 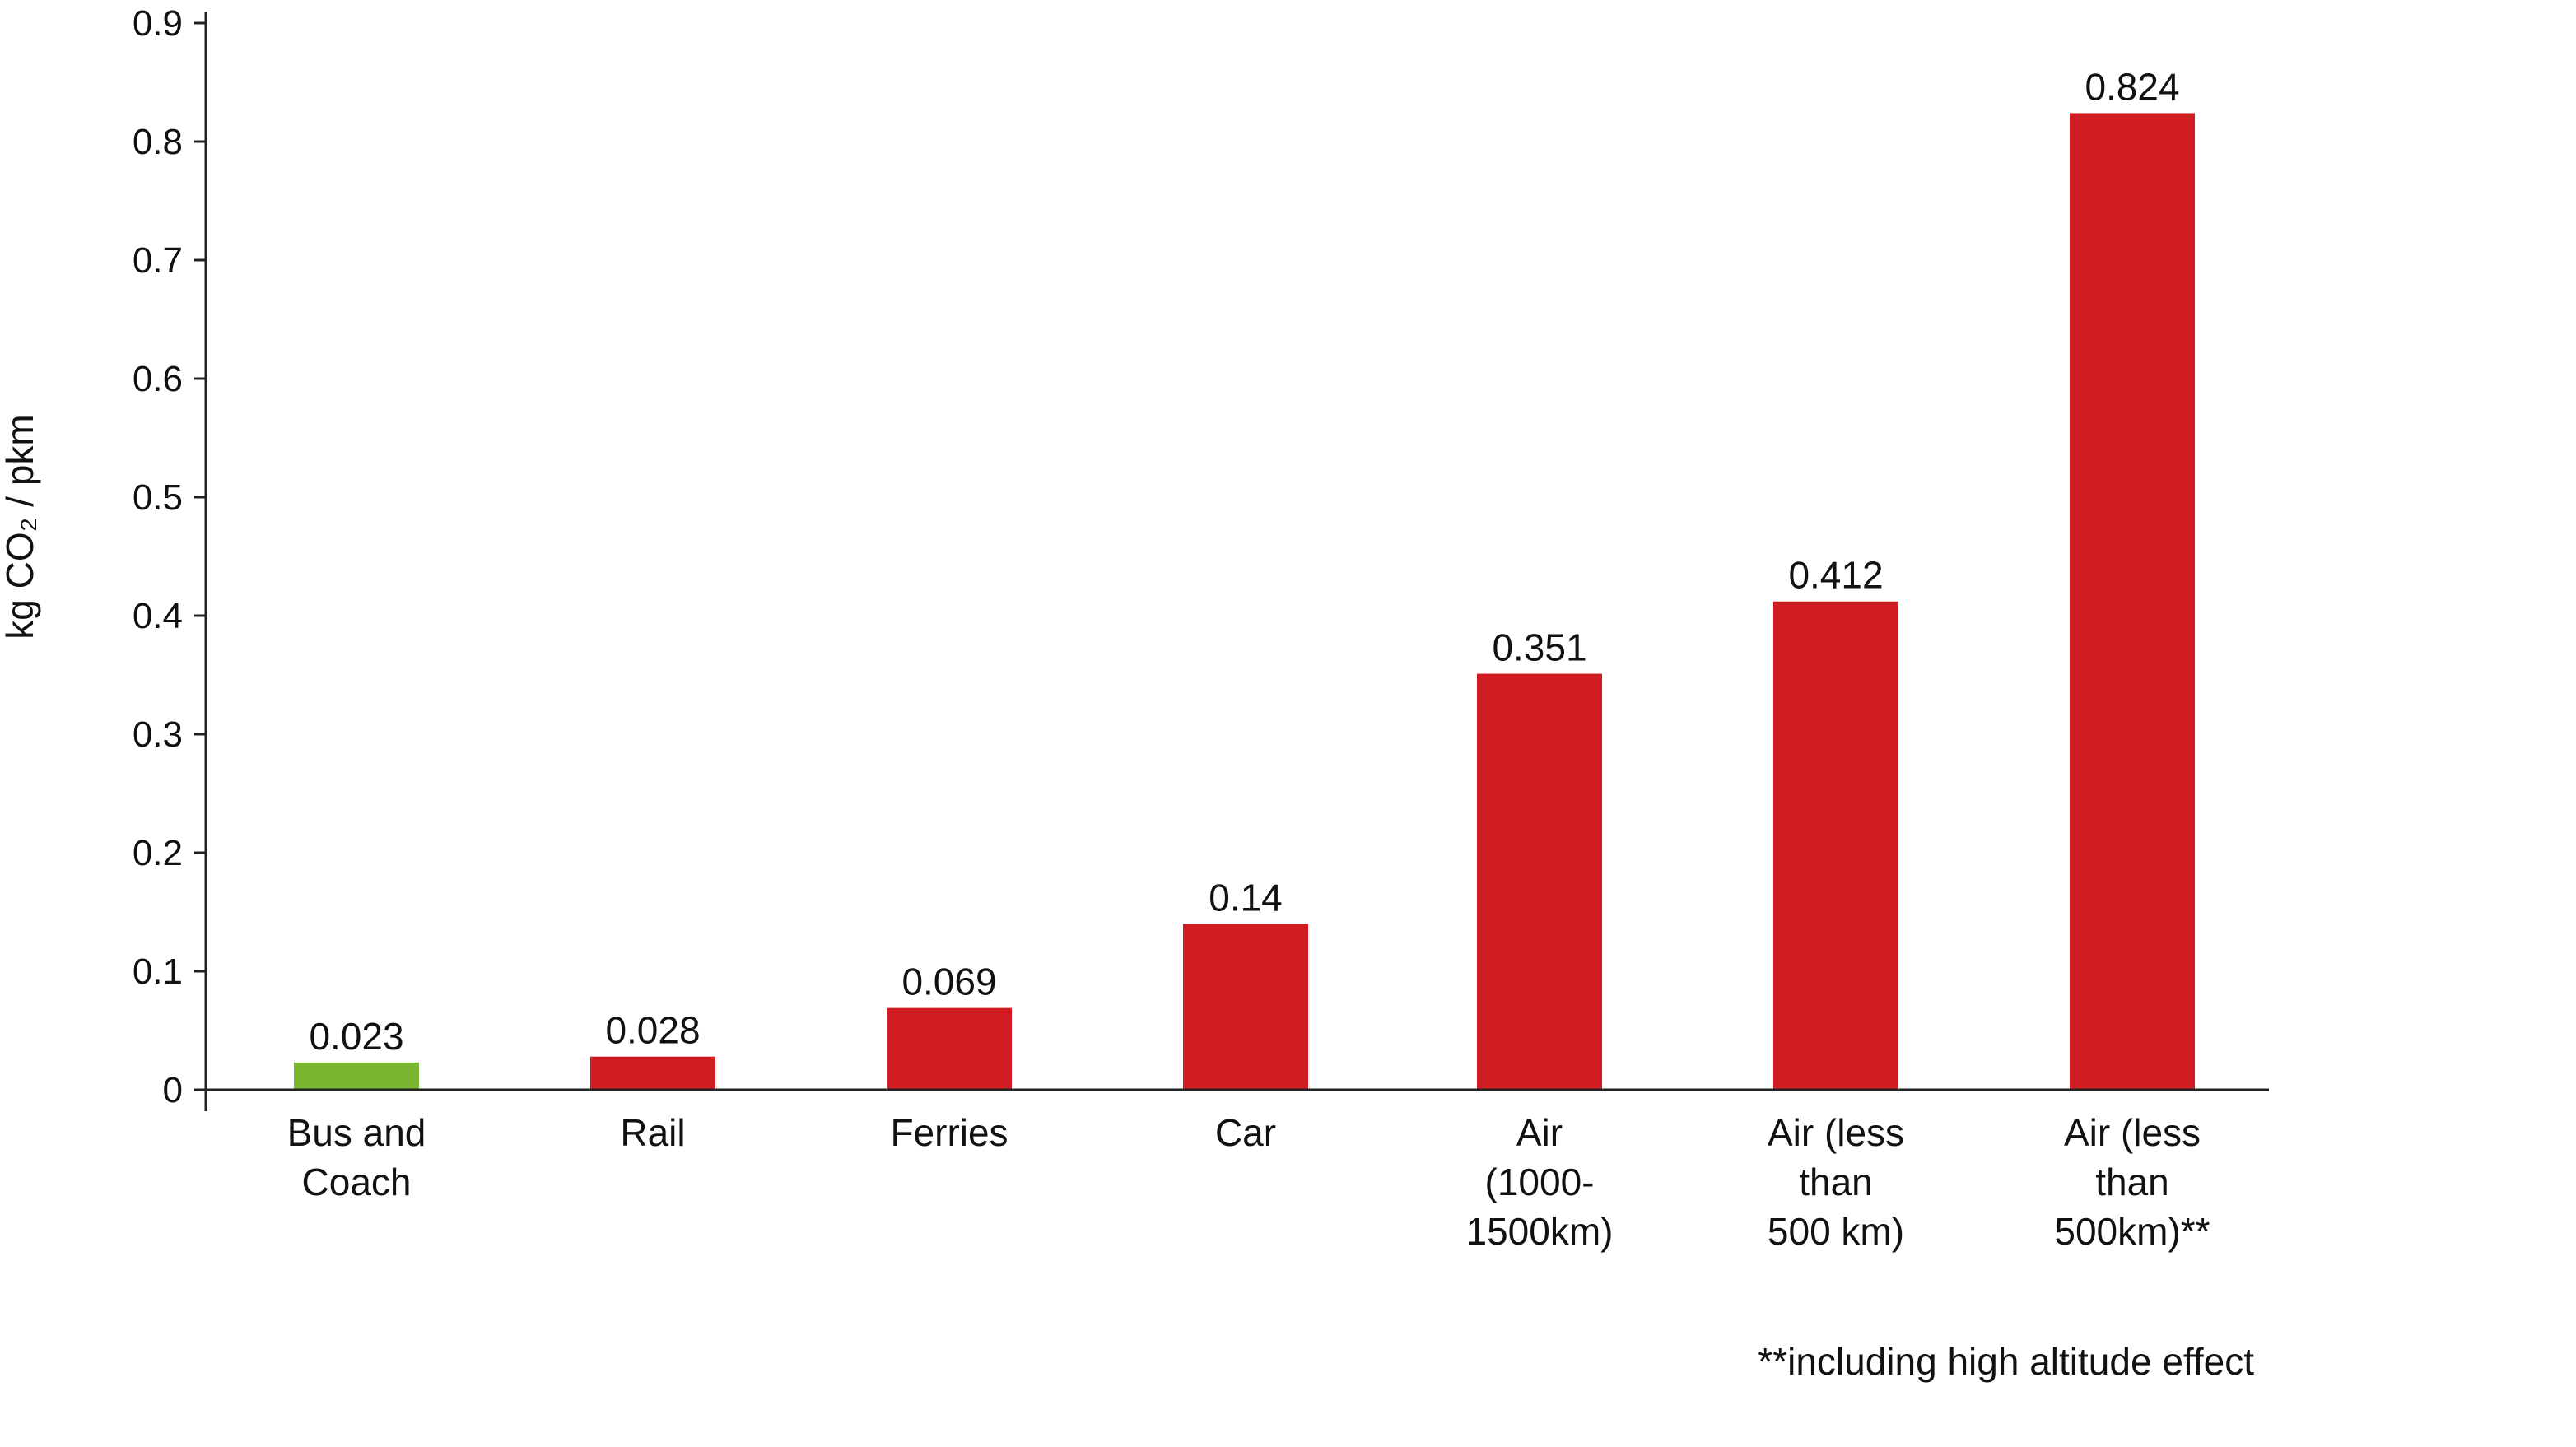 I want to click on bar-value-label: 0.028, so click(x=652, y=1030).